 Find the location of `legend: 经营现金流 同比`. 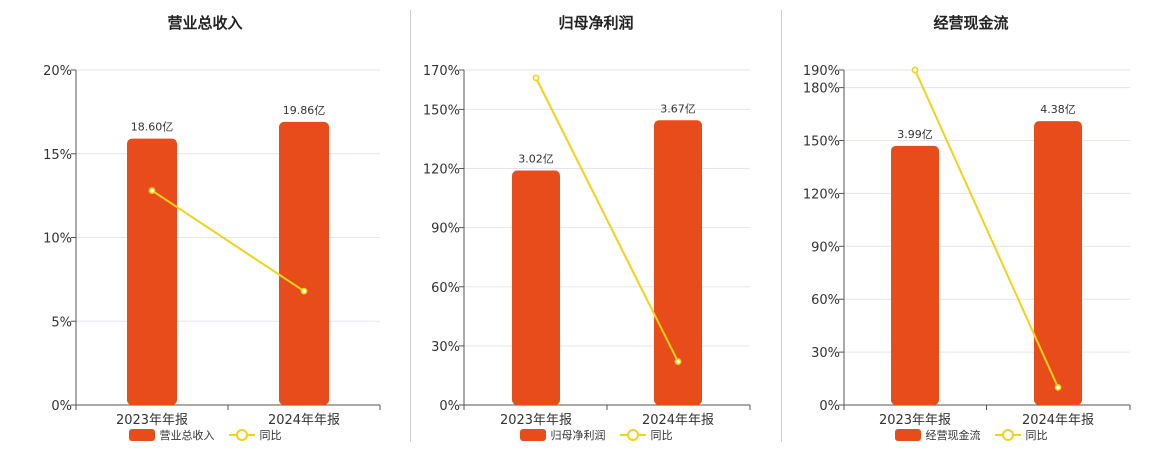

legend: 经营现金流 同比 is located at coordinates (971, 435).